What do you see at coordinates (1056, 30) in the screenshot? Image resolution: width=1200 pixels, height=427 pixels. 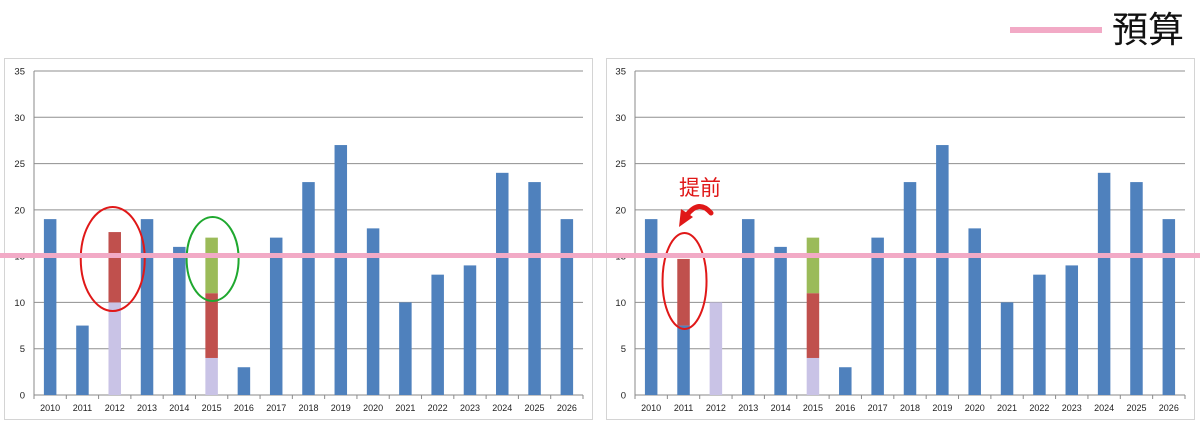 I see `legend-swatch-budget` at bounding box center [1056, 30].